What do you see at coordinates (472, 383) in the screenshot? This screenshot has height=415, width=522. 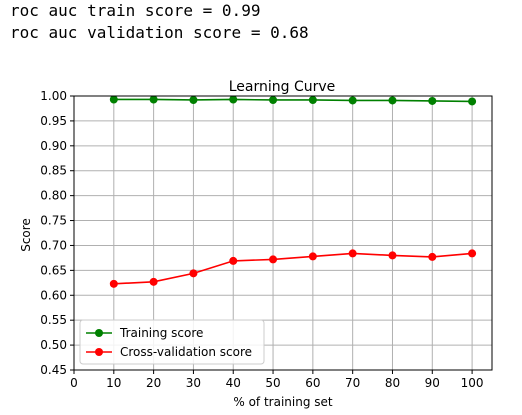 I see `x-tick-label: 100` at bounding box center [472, 383].